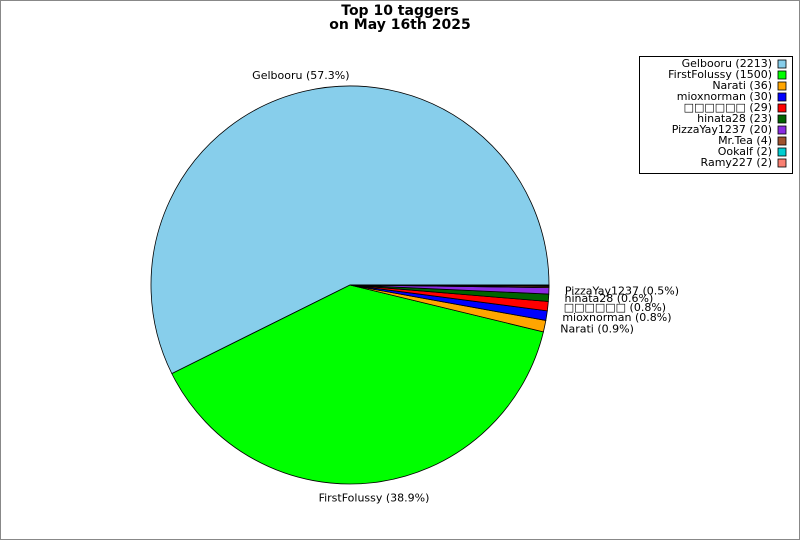  I want to click on slice-label: hinata28 (0.6%), so click(608, 298).